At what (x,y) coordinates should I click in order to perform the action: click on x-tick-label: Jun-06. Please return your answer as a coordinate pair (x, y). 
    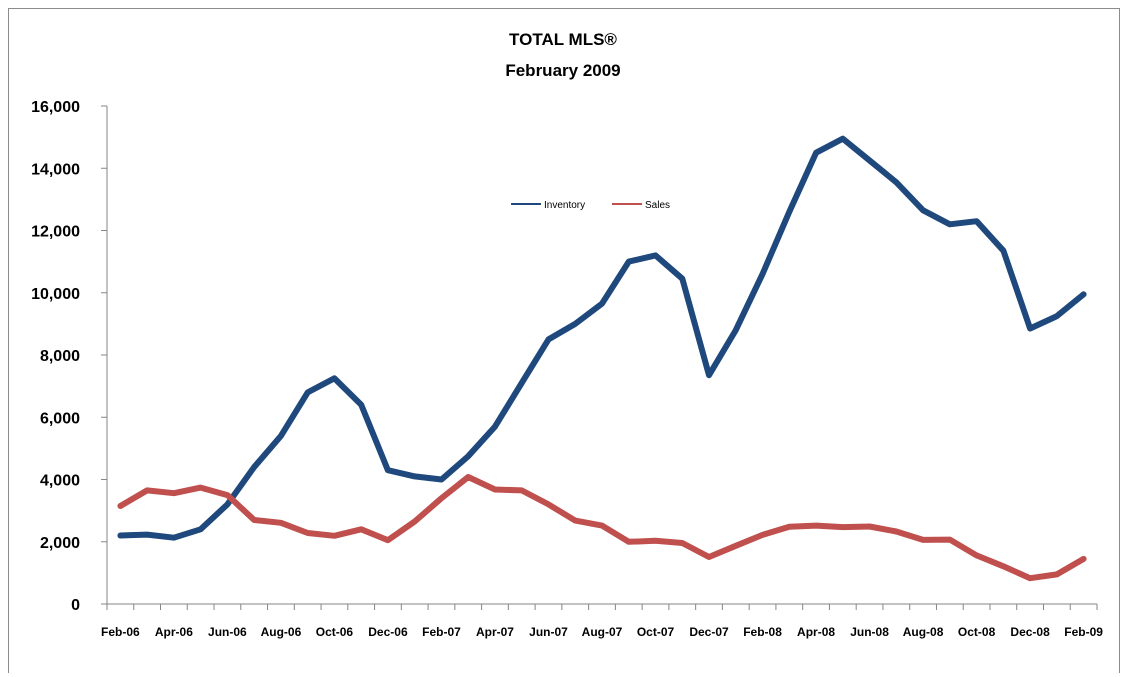
    Looking at the image, I should click on (227, 632).